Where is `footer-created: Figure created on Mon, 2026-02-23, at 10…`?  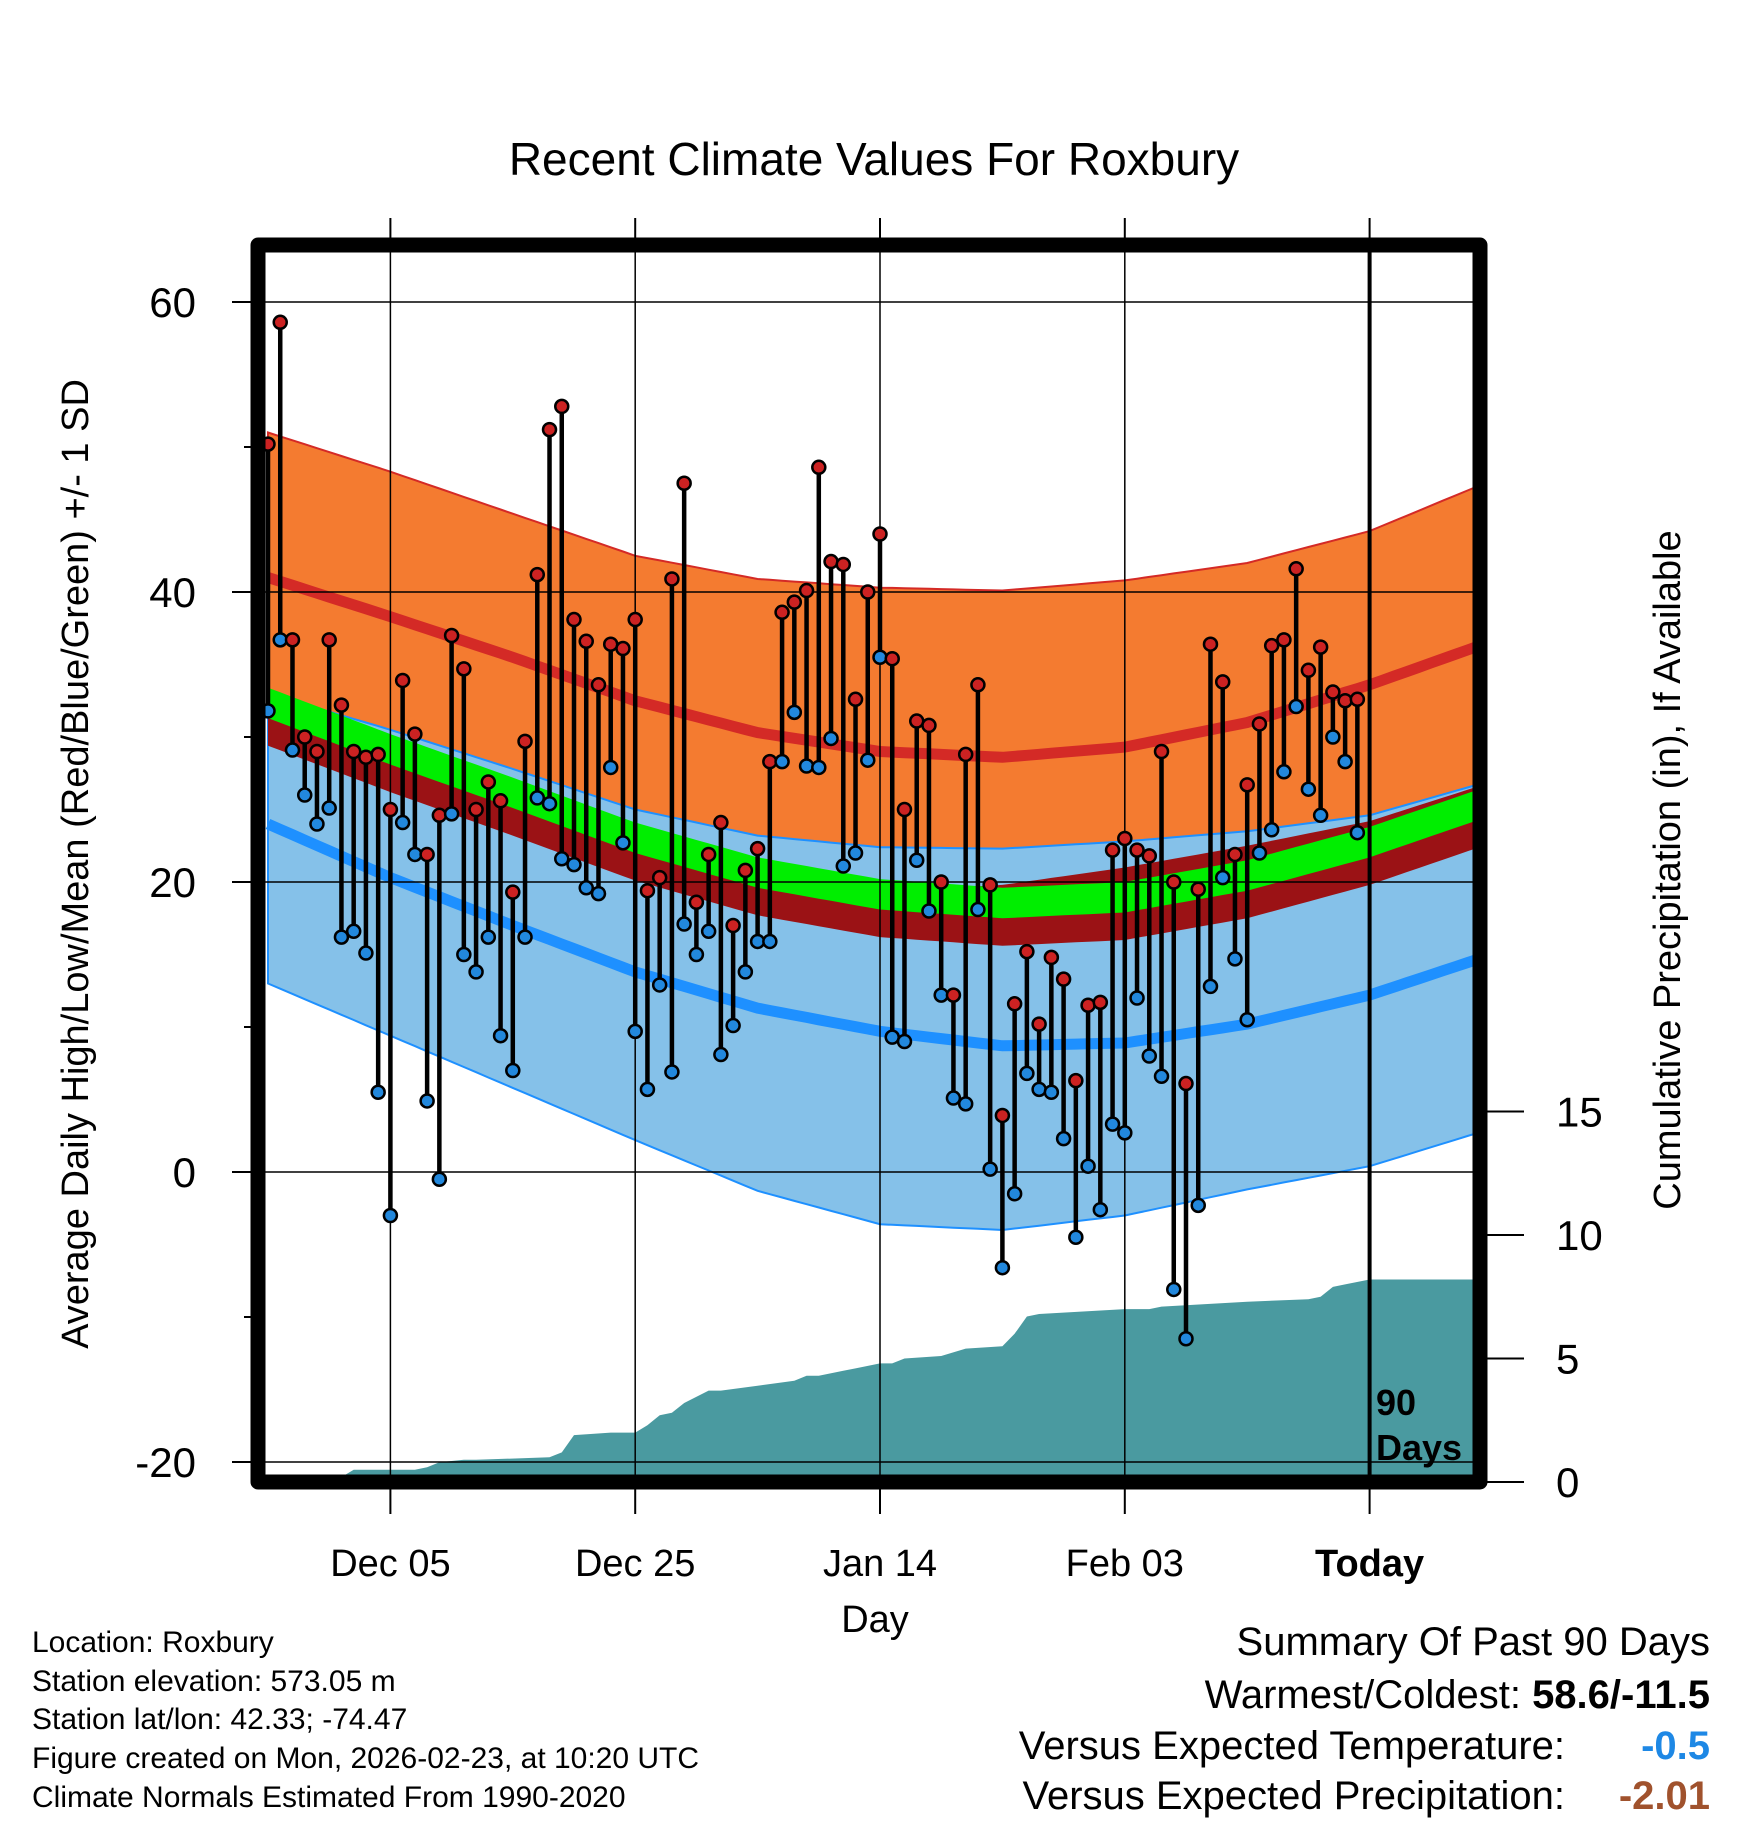
footer-created: Figure created on Mon, 2026-02-23, at 10… is located at coordinates (366, 1758).